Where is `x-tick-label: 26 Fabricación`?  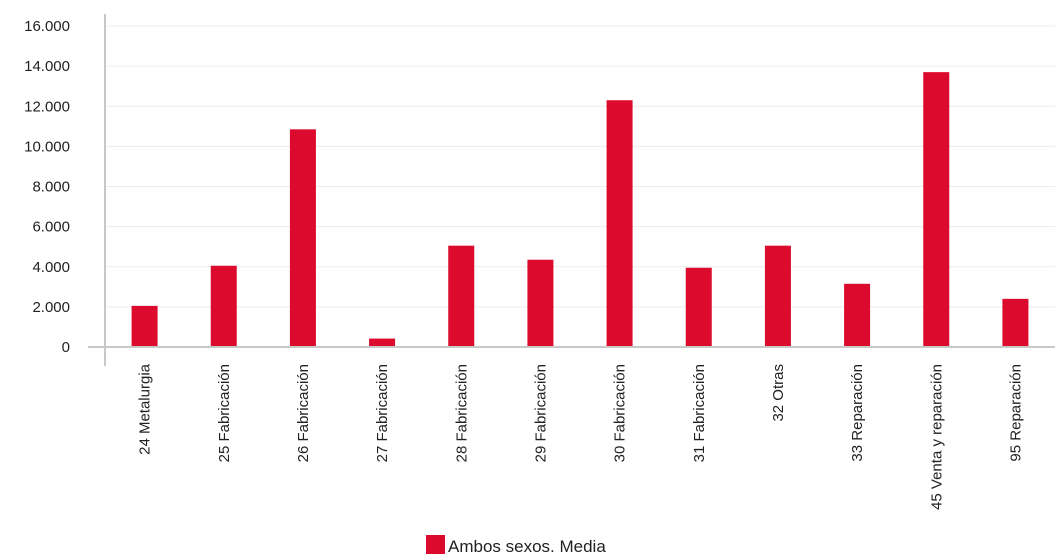
x-tick-label: 26 Fabricación is located at coordinates (303, 413).